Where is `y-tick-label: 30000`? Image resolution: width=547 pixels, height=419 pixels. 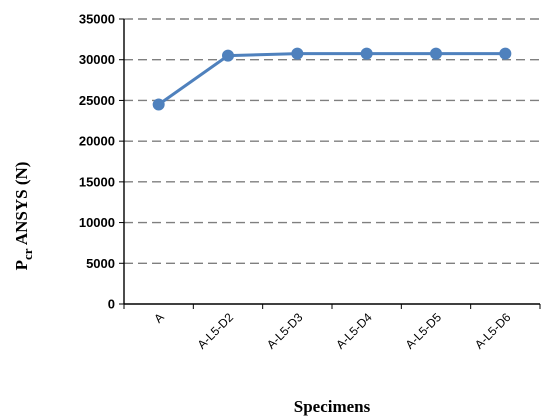 y-tick-label: 30000 is located at coordinates (97, 59).